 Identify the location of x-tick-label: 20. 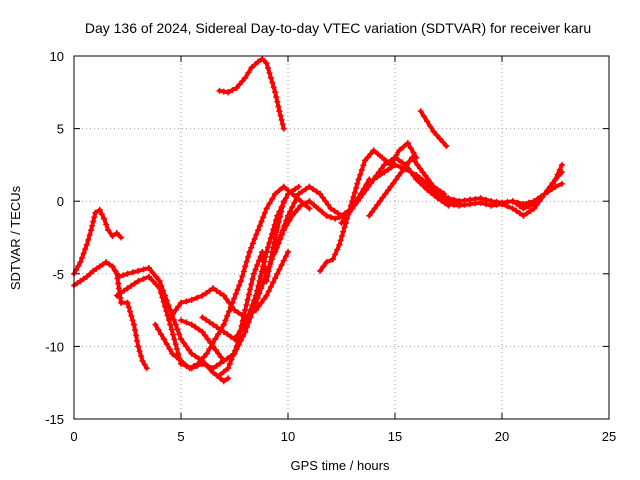
(502, 436).